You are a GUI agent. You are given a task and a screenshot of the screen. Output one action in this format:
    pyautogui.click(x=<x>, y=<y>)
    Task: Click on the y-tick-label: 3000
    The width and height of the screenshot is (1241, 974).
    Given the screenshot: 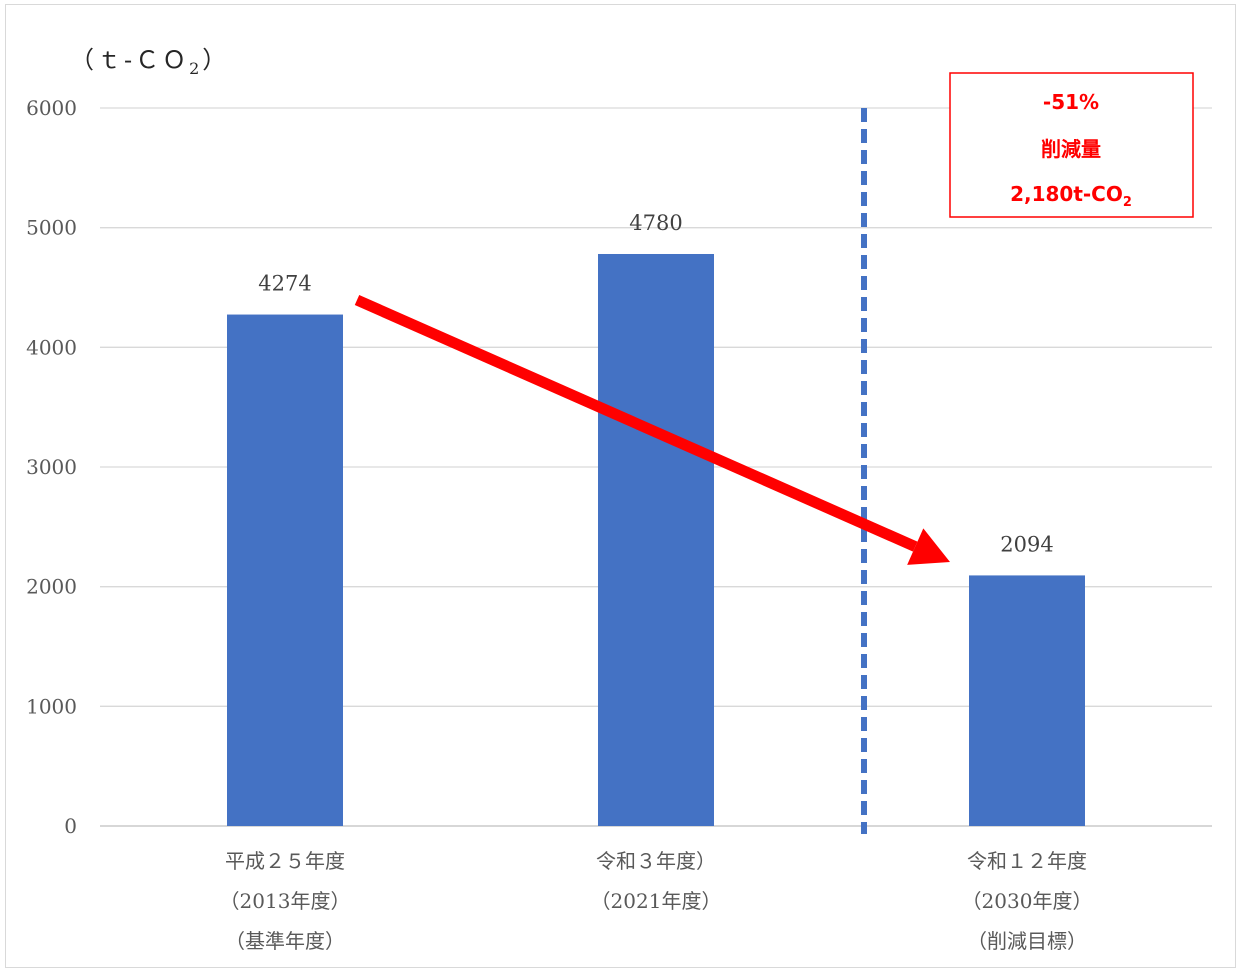 What is the action you would take?
    pyautogui.click(x=51, y=467)
    